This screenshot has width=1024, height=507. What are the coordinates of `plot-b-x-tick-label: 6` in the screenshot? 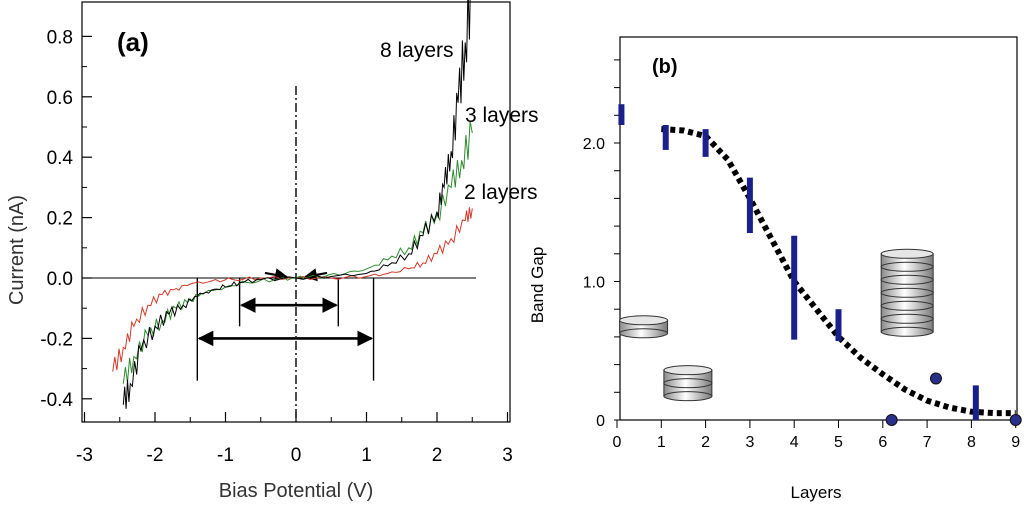 It's located at (882, 442).